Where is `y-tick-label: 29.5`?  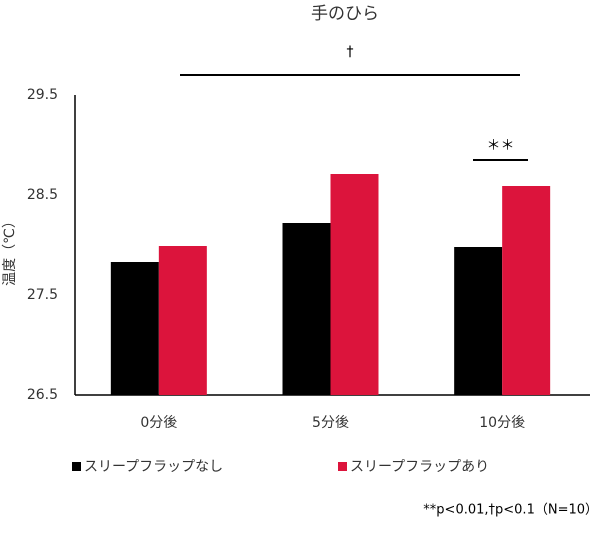
y-tick-label: 29.5 is located at coordinates (42, 95).